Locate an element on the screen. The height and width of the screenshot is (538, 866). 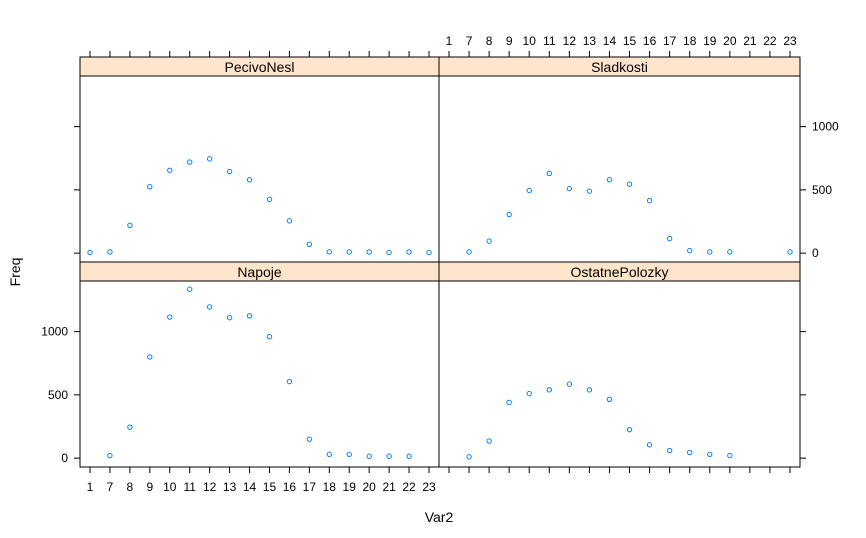
x-tick-label-19: 19 is located at coordinates (350, 487).